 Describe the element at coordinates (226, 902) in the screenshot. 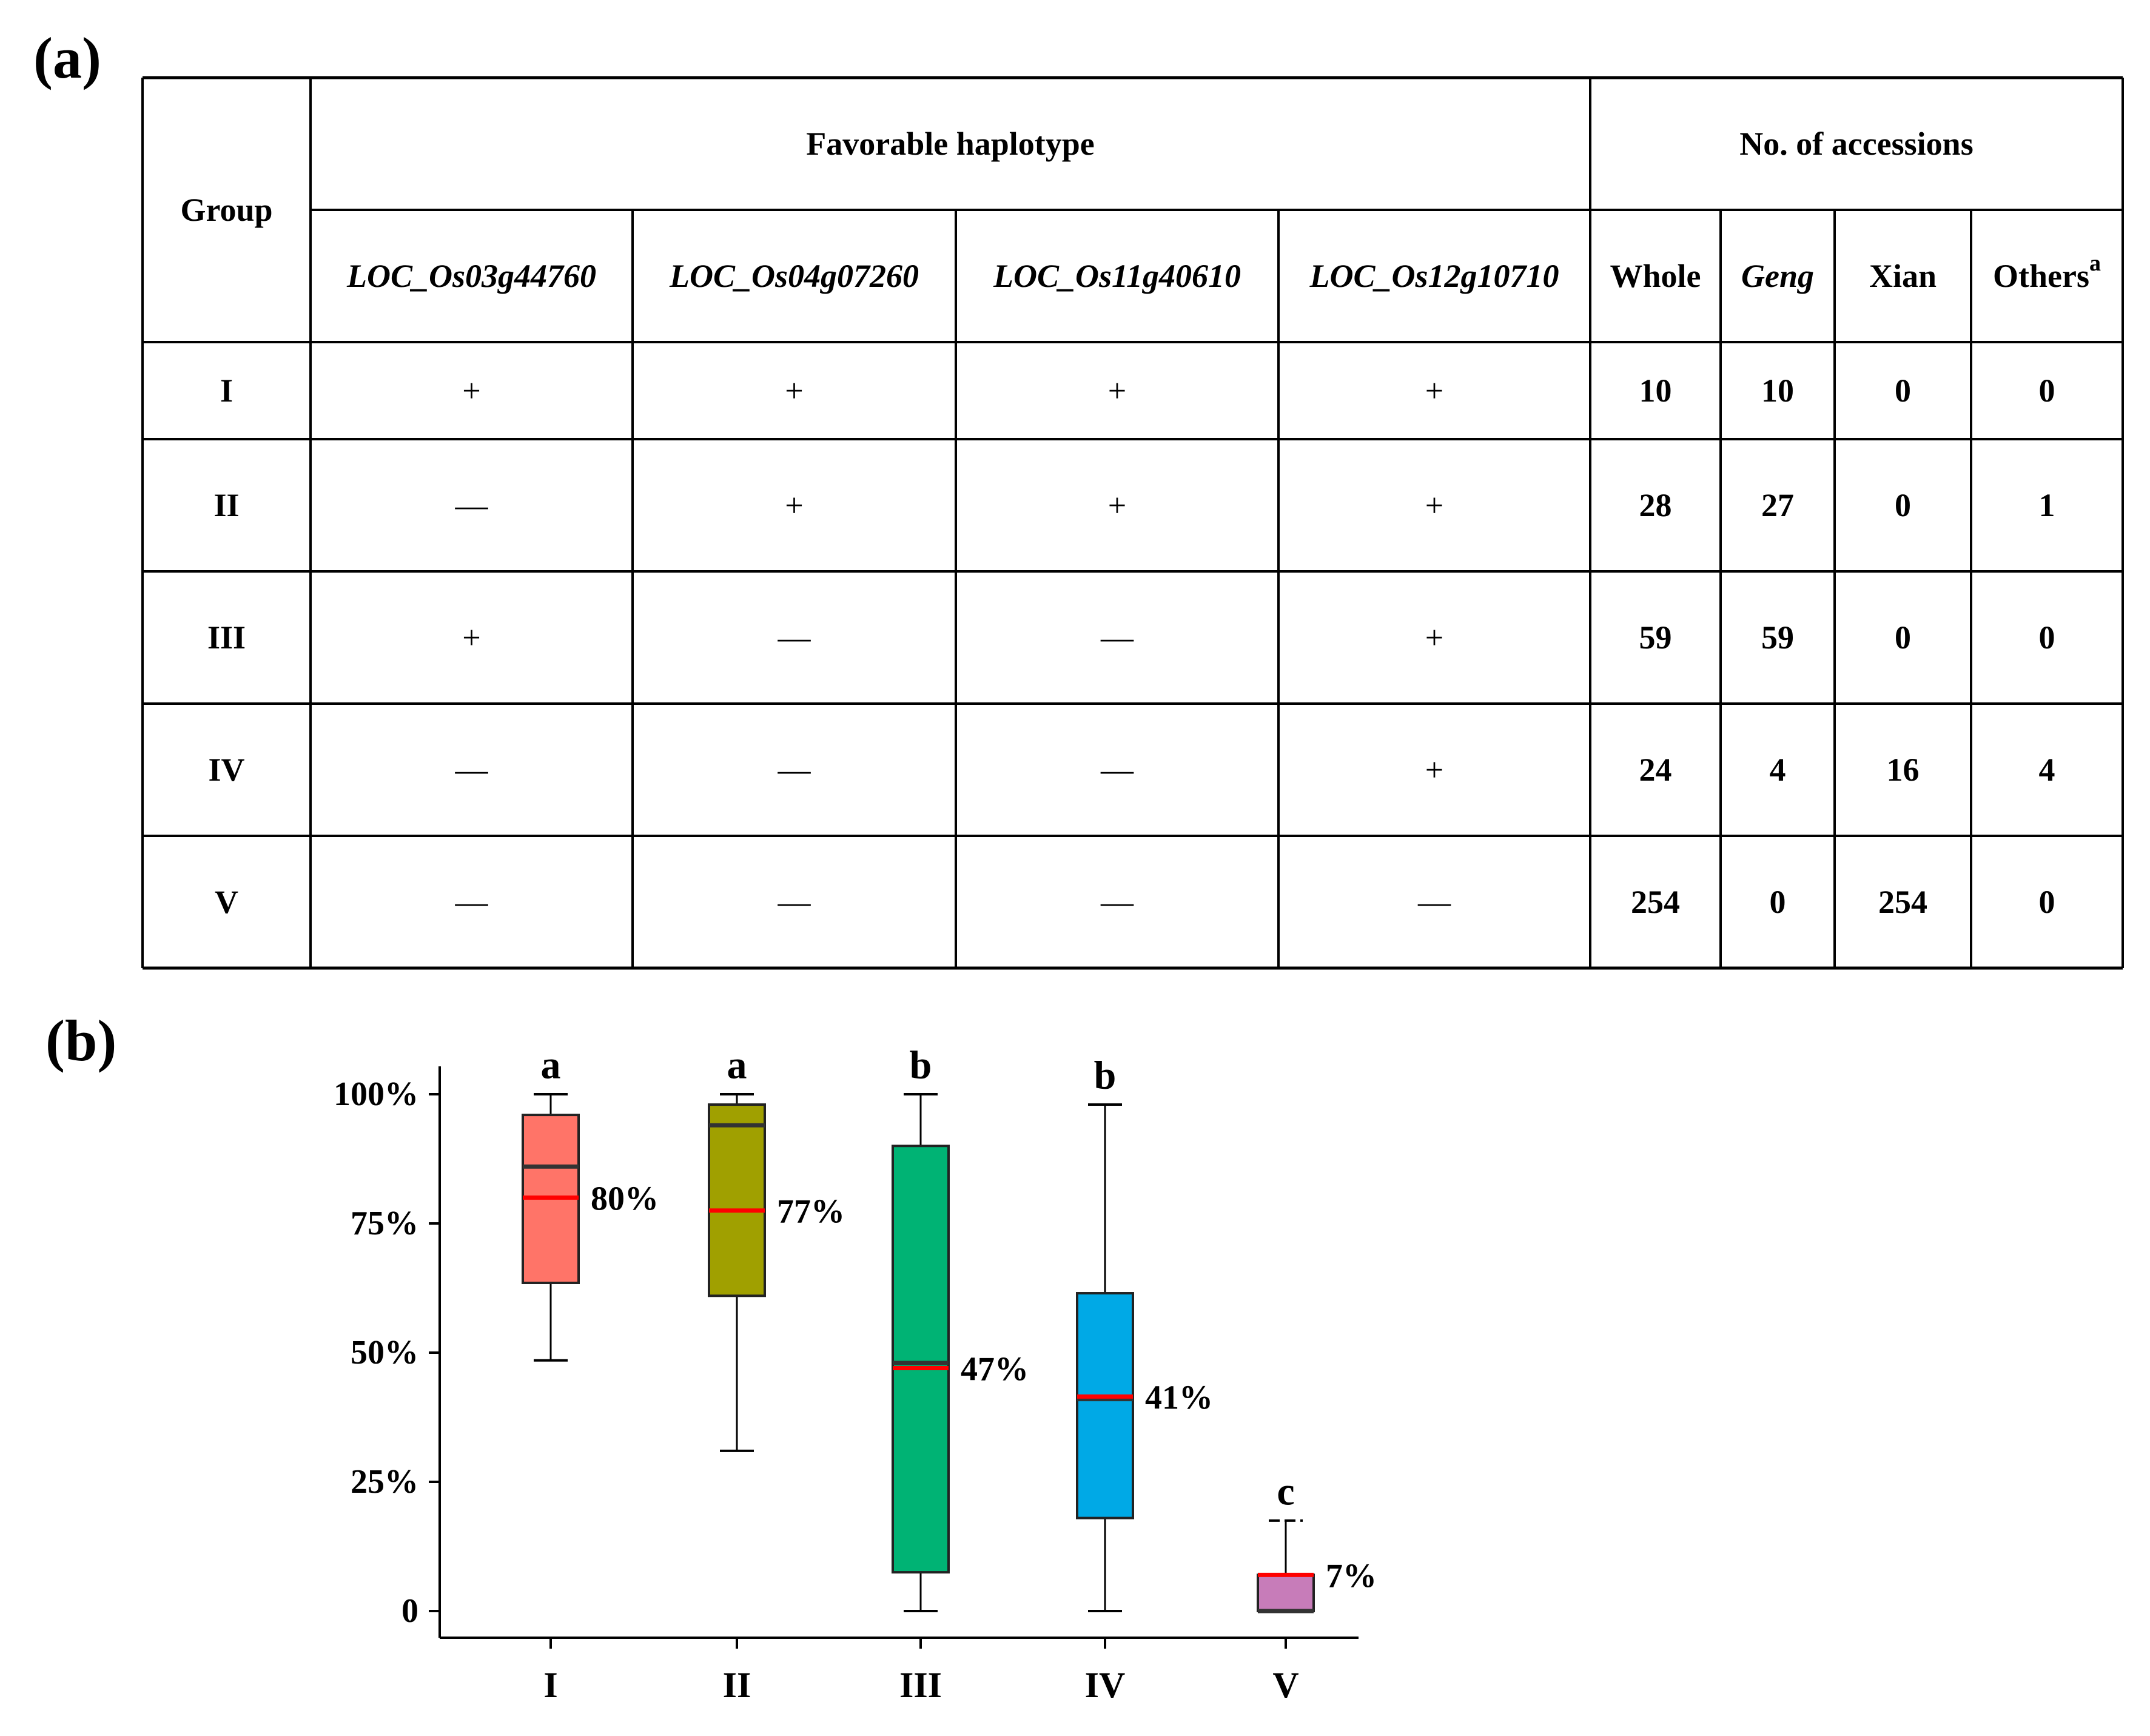

I see `group-cell: V` at that location.